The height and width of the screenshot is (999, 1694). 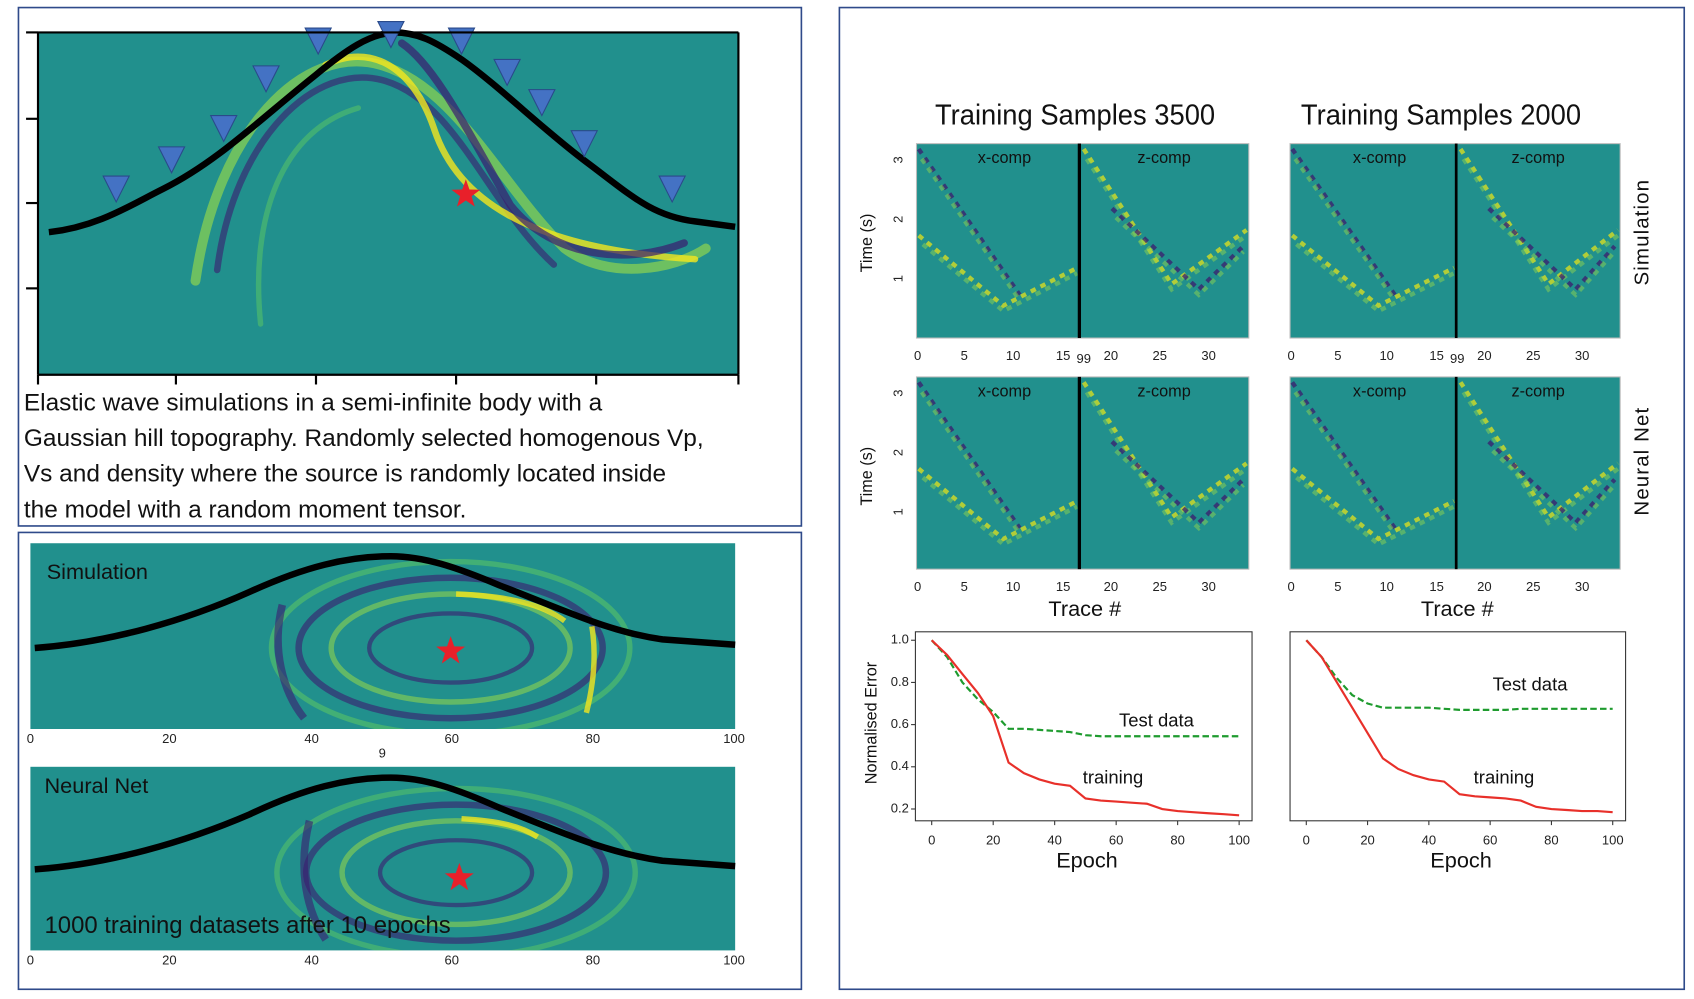 I want to click on panel-label: Neural Net, so click(x=97, y=785).